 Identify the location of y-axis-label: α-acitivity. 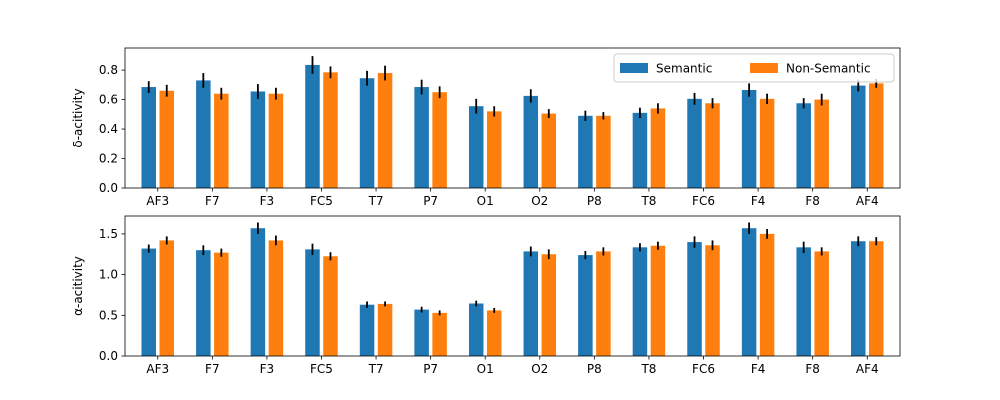
(78, 286).